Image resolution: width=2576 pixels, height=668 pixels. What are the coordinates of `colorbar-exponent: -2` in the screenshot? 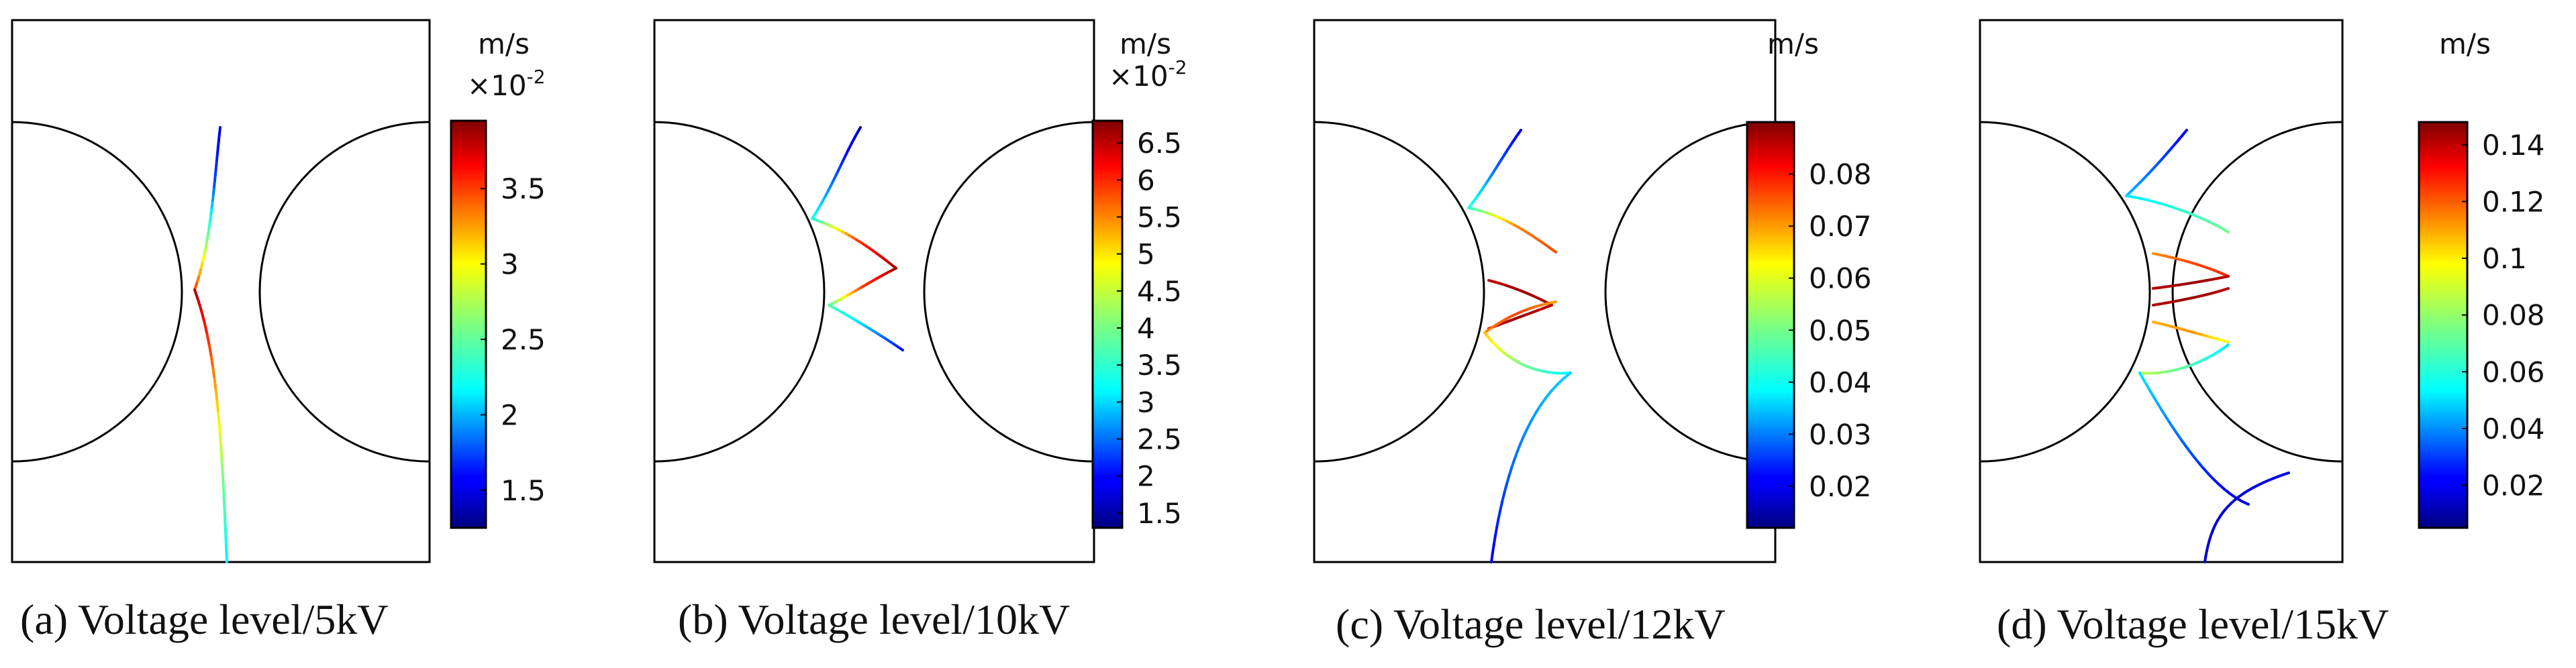 It's located at (536, 77).